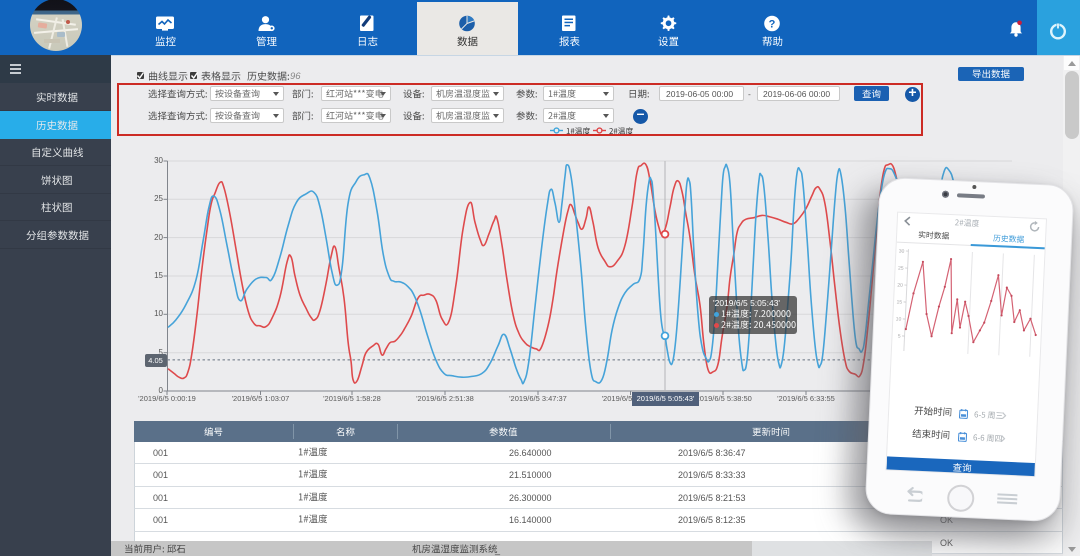 This screenshot has height=556, width=1080. What do you see at coordinates (901, 268) in the screenshot?
I see `svg-text: 25` at bounding box center [901, 268].